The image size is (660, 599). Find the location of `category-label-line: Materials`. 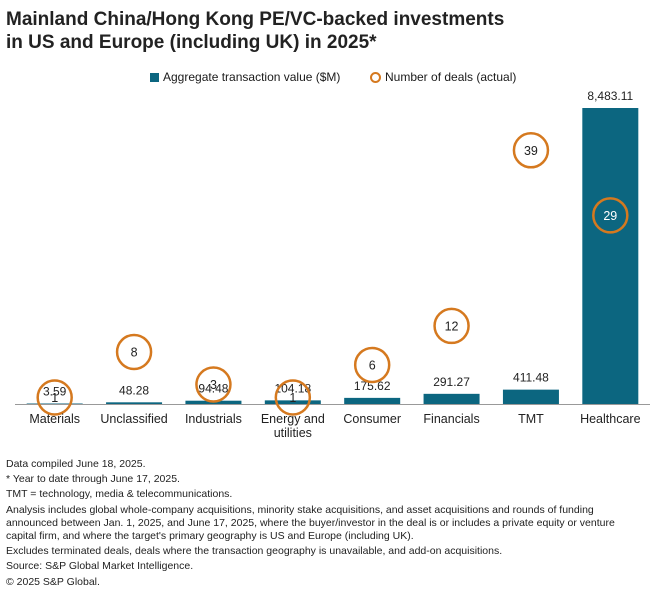

category-label-line: Materials is located at coordinates (54, 419).